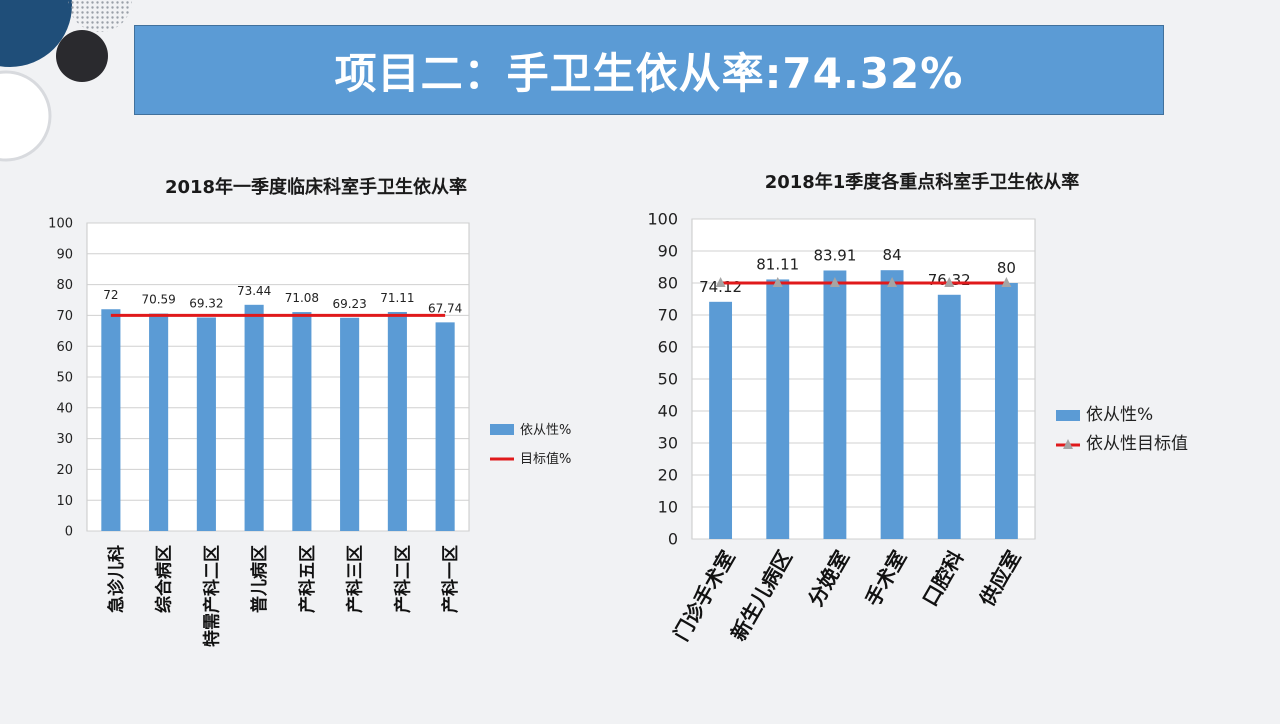  What do you see at coordinates (69, 532) in the screenshot?
I see `left-y-tick-label: 0` at bounding box center [69, 532].